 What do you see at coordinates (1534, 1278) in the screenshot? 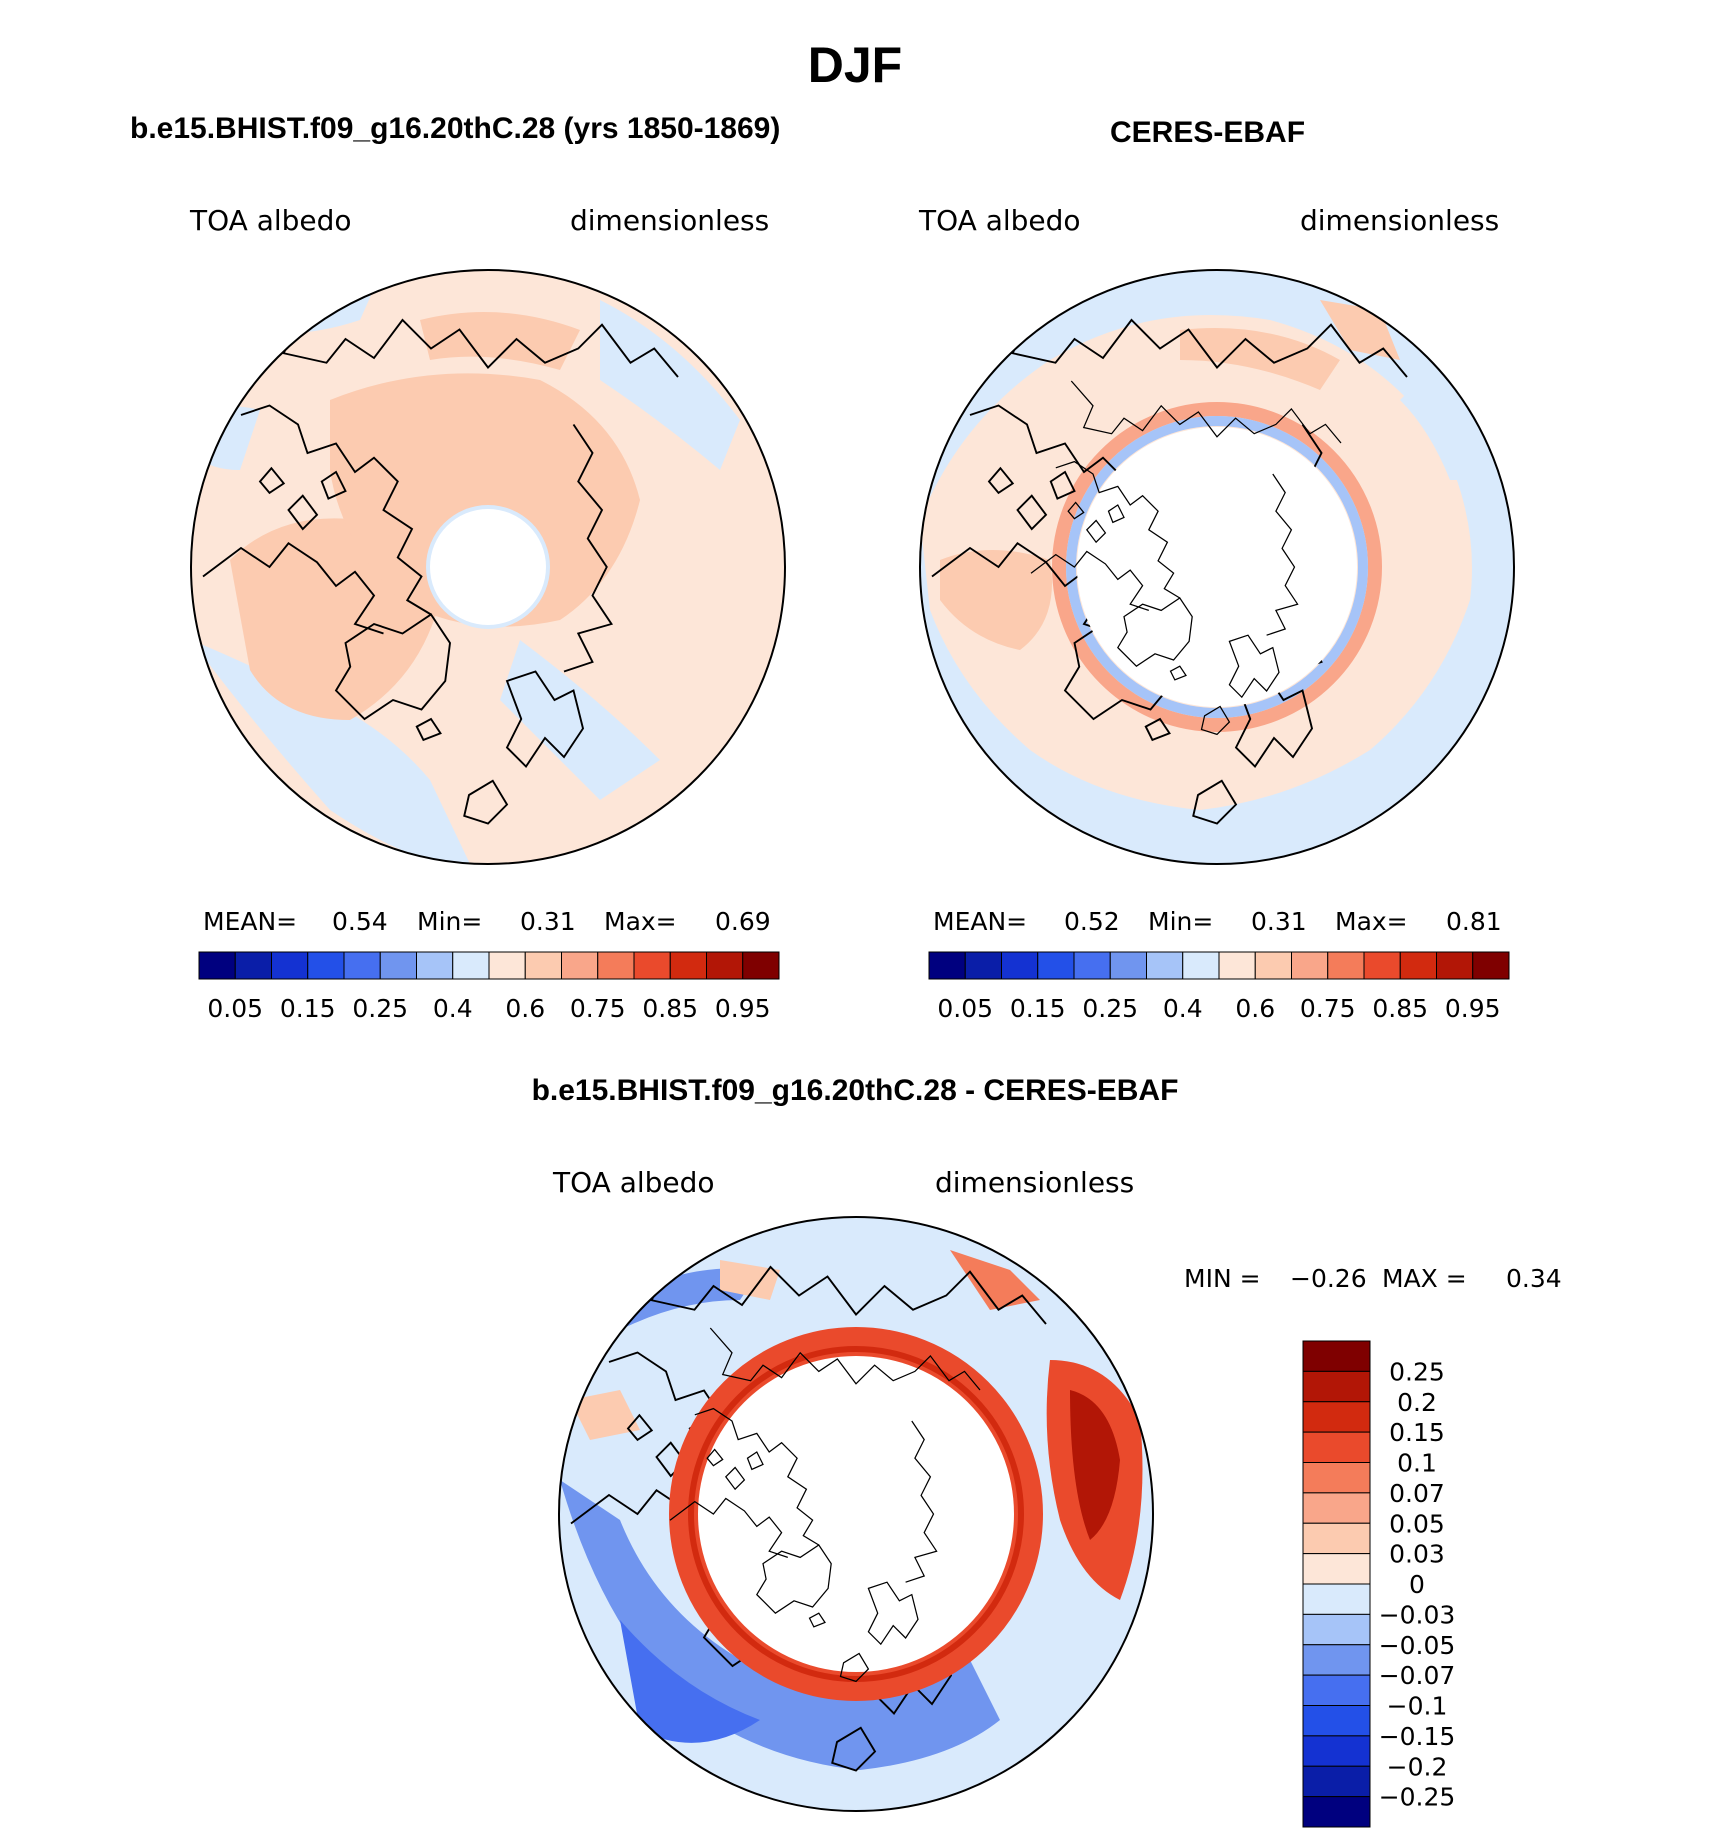
I see `stats-max-value: 0.34` at bounding box center [1534, 1278].